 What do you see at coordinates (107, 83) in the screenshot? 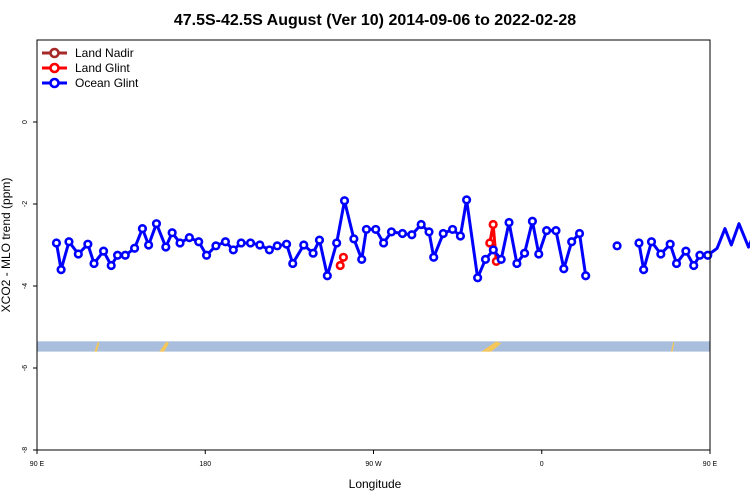
I see `legend-label: Ocean Glint` at bounding box center [107, 83].